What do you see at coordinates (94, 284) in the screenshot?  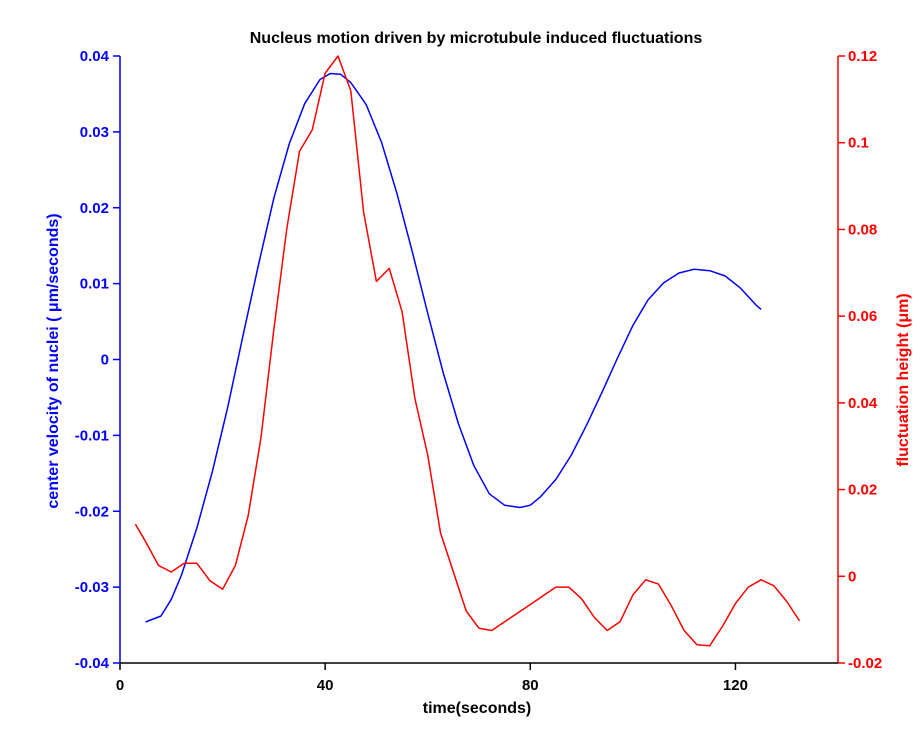 I see `left-y-tick-label: 0.01` at bounding box center [94, 284].